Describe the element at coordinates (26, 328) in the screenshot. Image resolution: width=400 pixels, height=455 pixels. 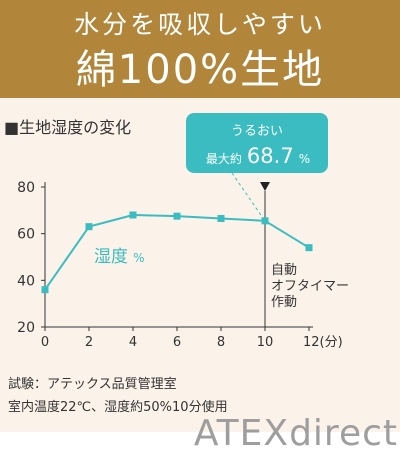
I see `y-tick-label: 20` at that location.